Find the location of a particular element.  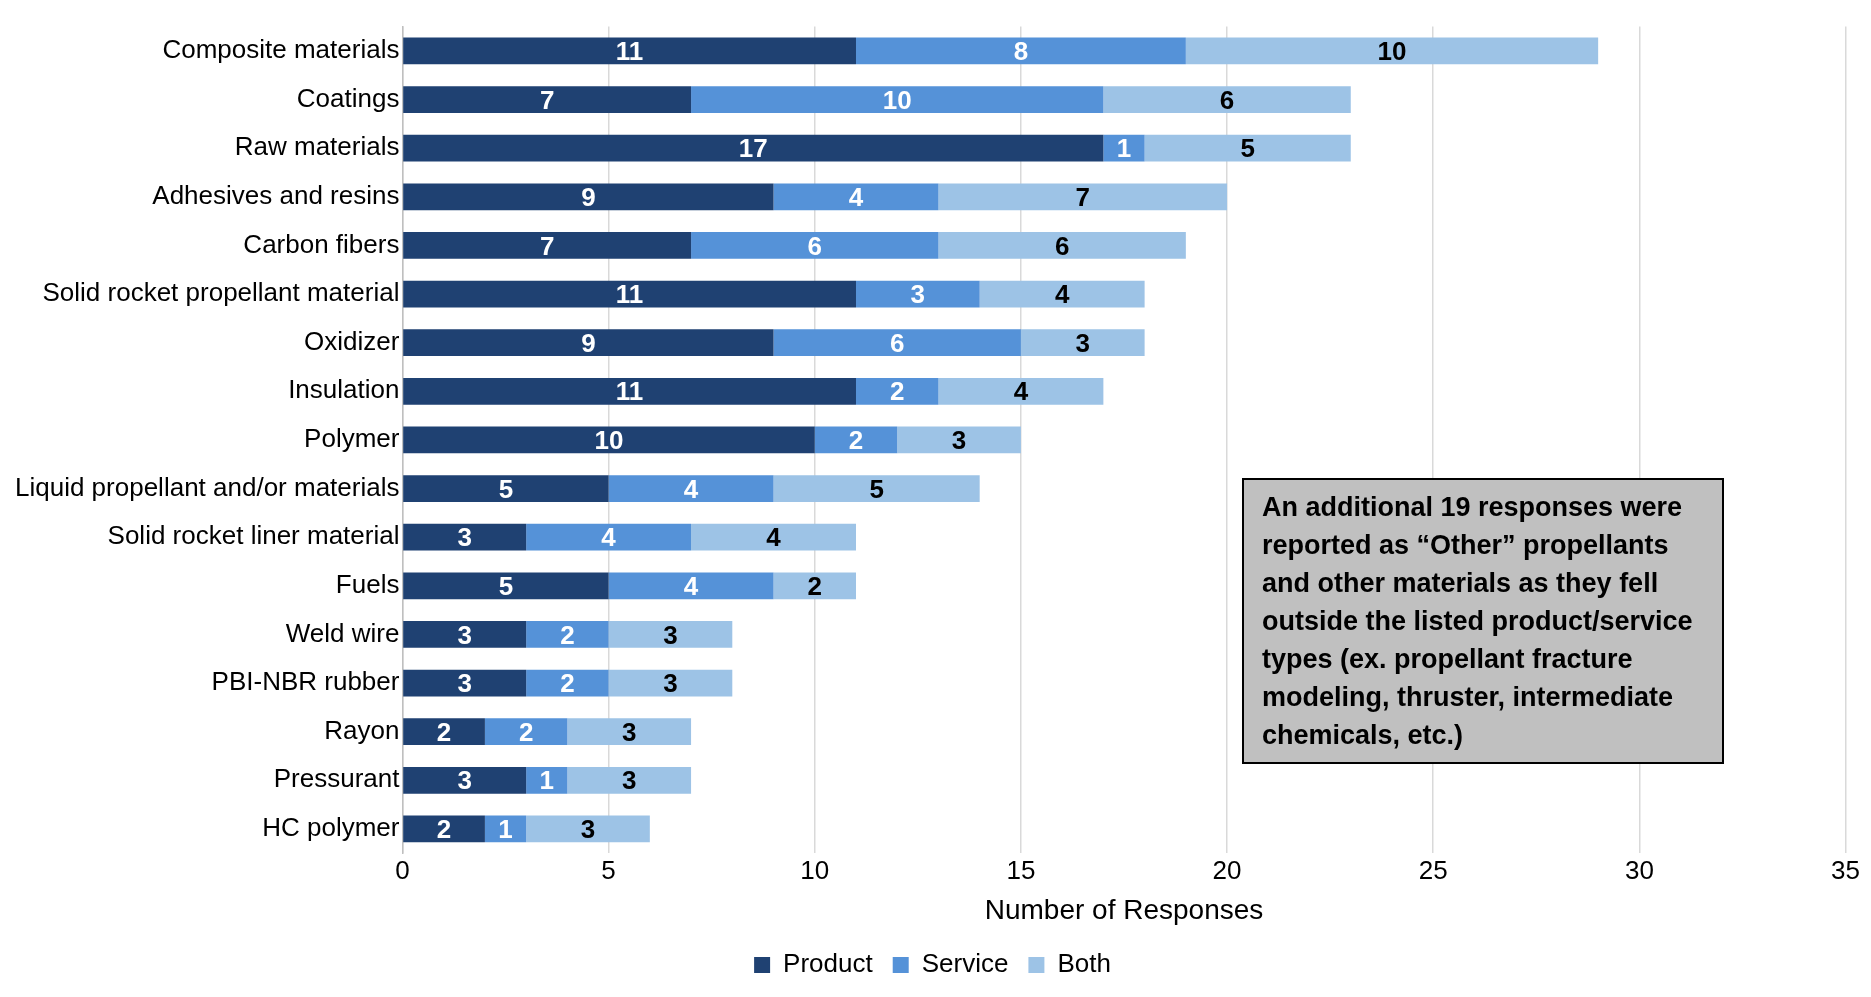

legend-label: Both is located at coordinates (1084, 963).